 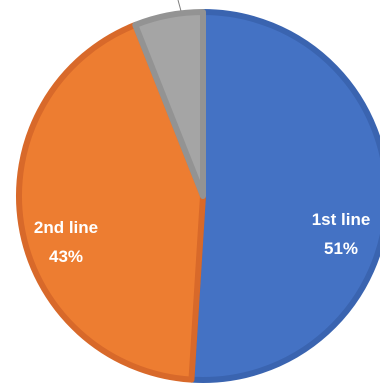 What do you see at coordinates (341, 219) in the screenshot?
I see `slice-label-1st-line: 1st line` at bounding box center [341, 219].